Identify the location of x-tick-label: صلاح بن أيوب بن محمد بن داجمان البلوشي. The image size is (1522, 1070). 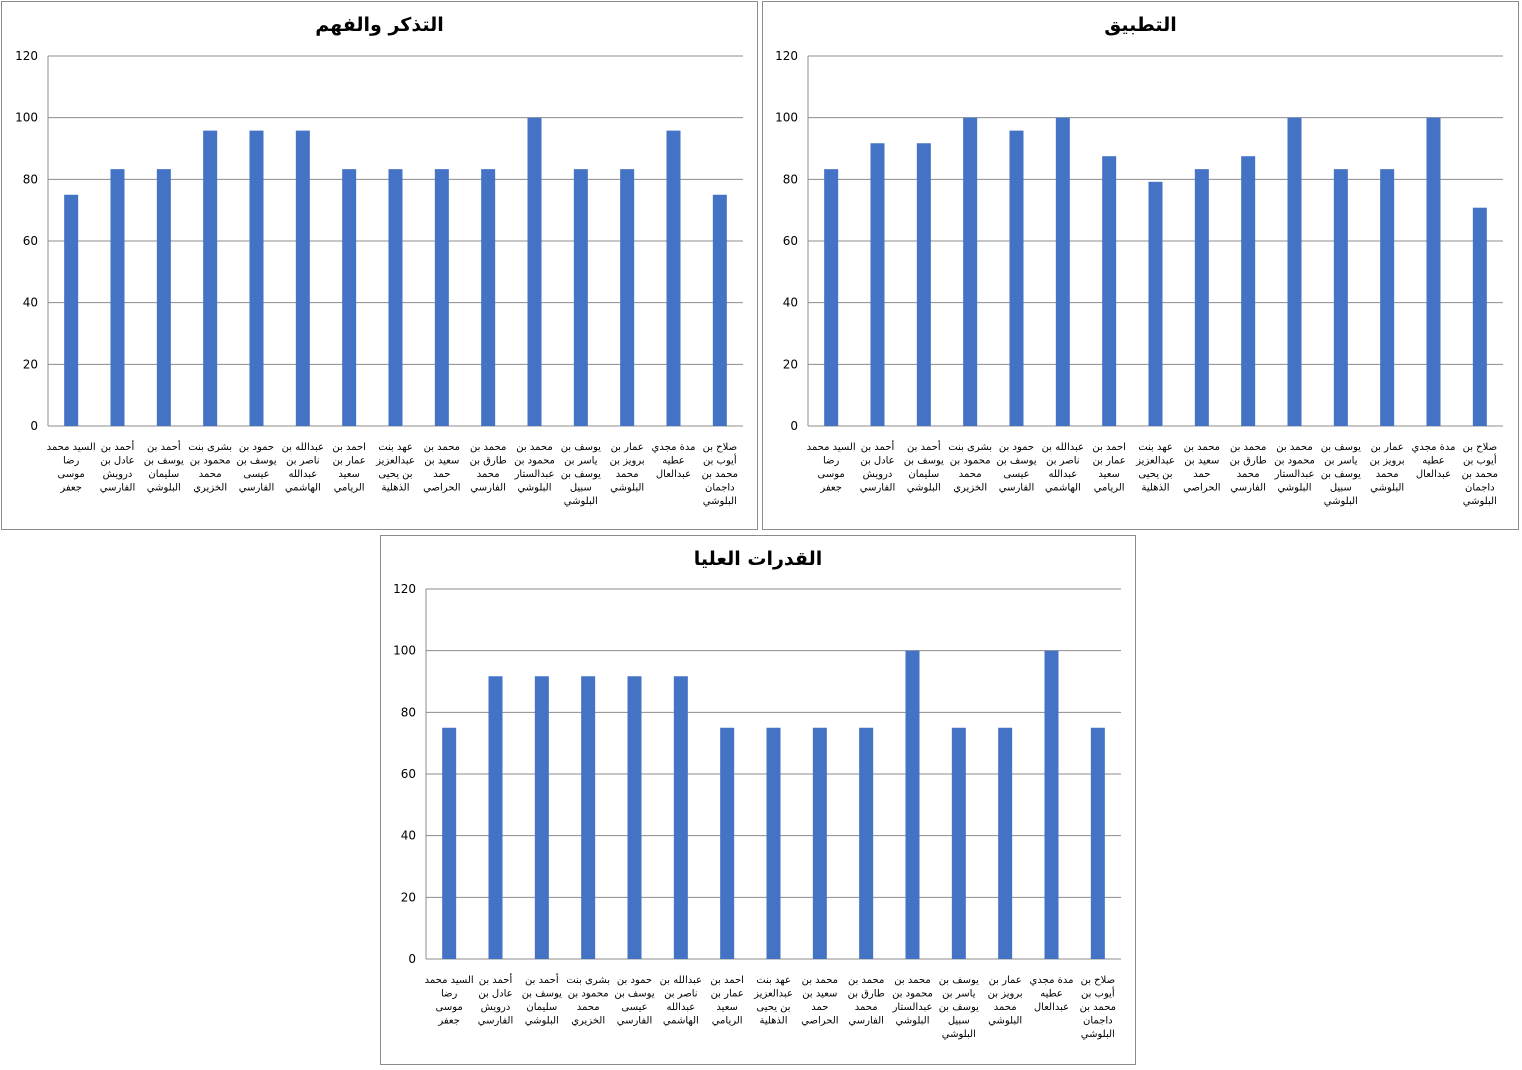
(1098, 1007).